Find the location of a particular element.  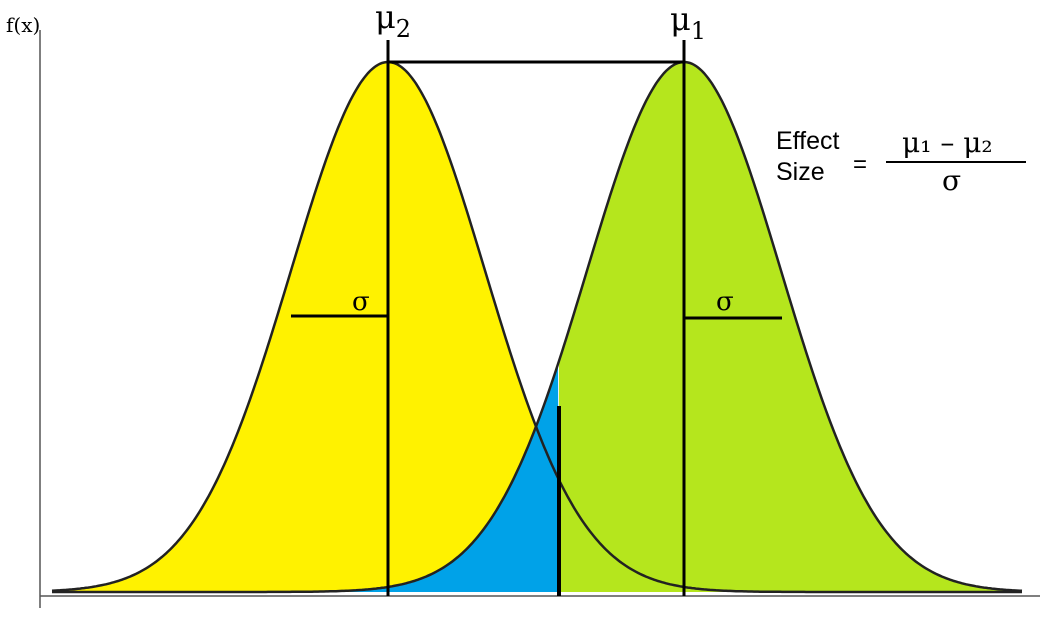

formula-numerator: μ₁ – μ₂ is located at coordinates (947, 142).